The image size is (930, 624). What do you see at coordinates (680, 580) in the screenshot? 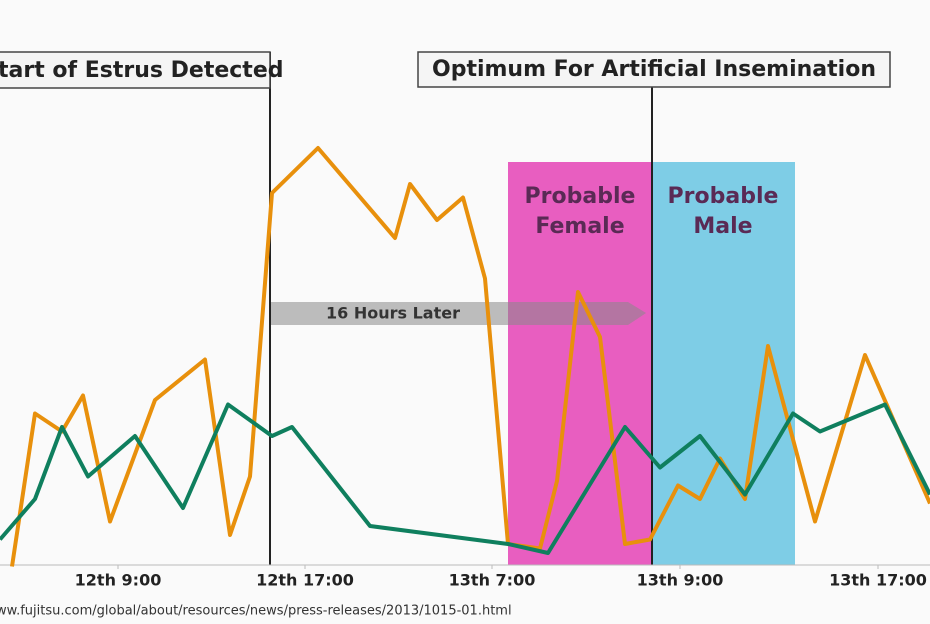
I see `x-tick-label: 13th 9:00` at bounding box center [680, 580].